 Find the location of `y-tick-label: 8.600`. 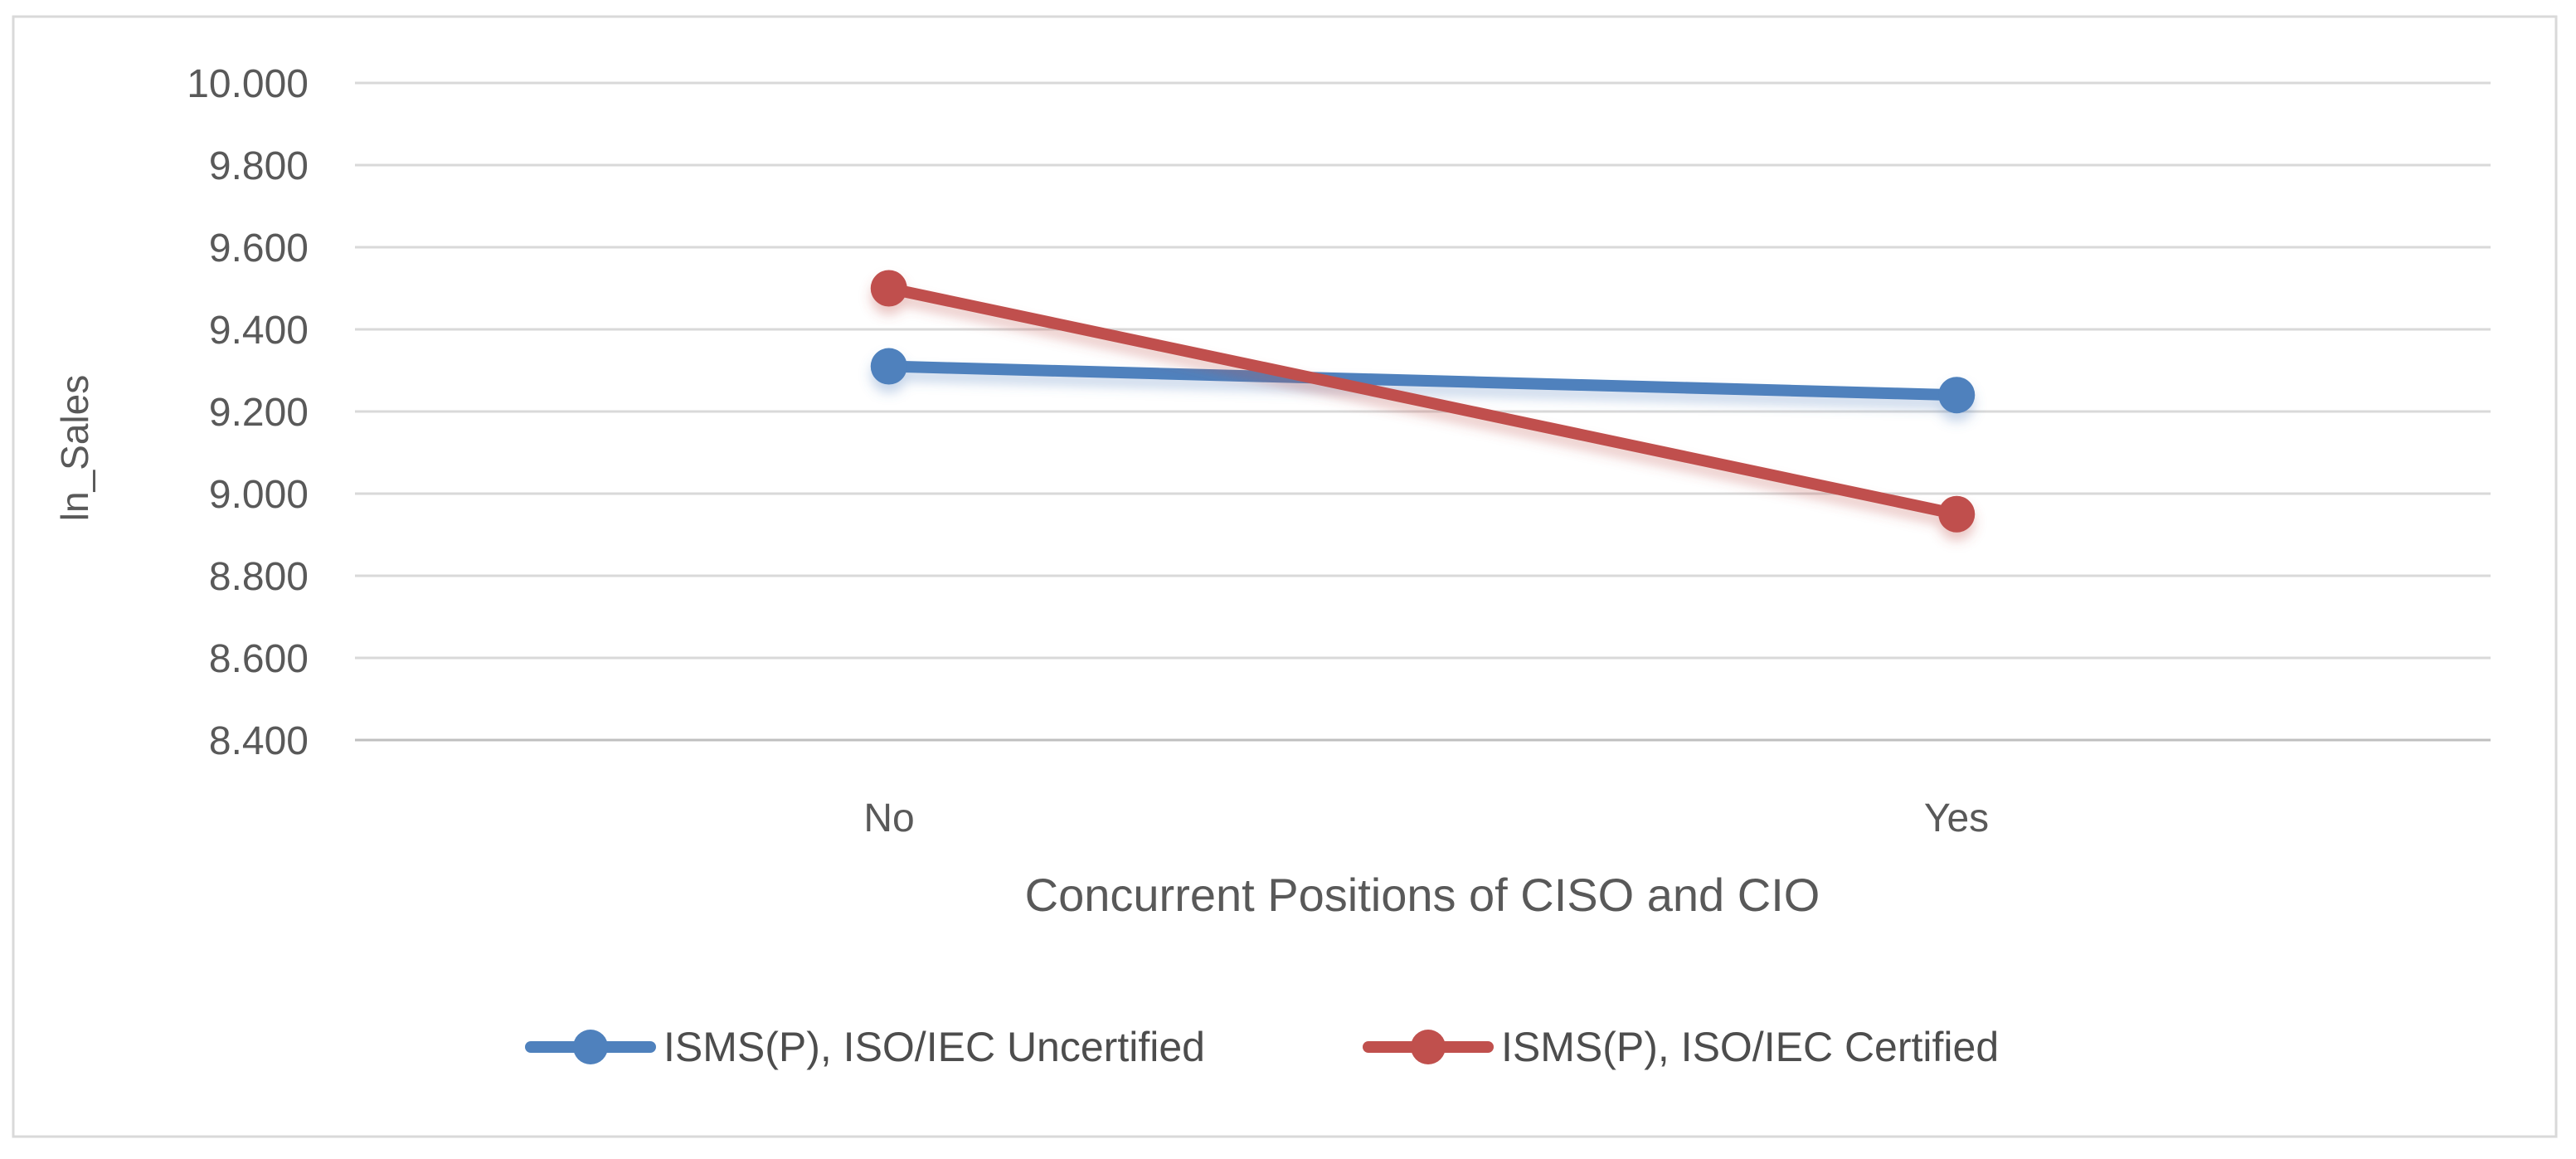

y-tick-label: 8.600 is located at coordinates (259, 659).